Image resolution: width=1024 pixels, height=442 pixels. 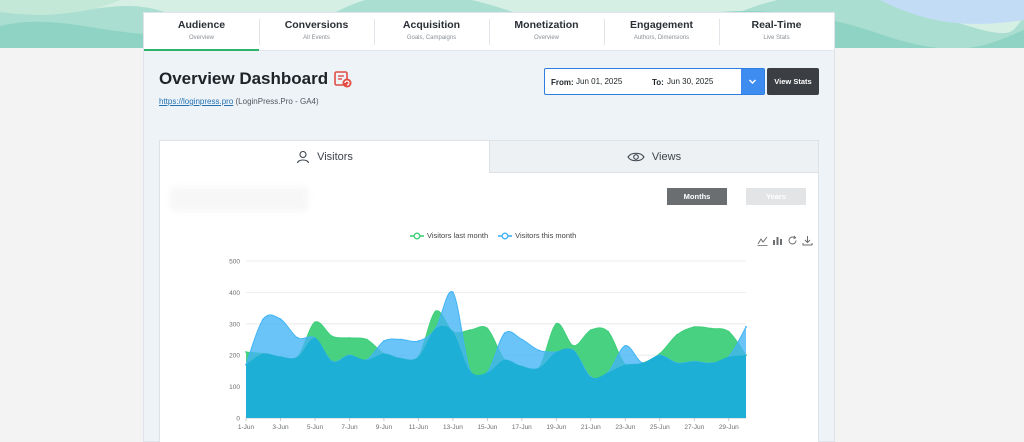 I want to click on y-tick-label: 300, so click(x=234, y=324).